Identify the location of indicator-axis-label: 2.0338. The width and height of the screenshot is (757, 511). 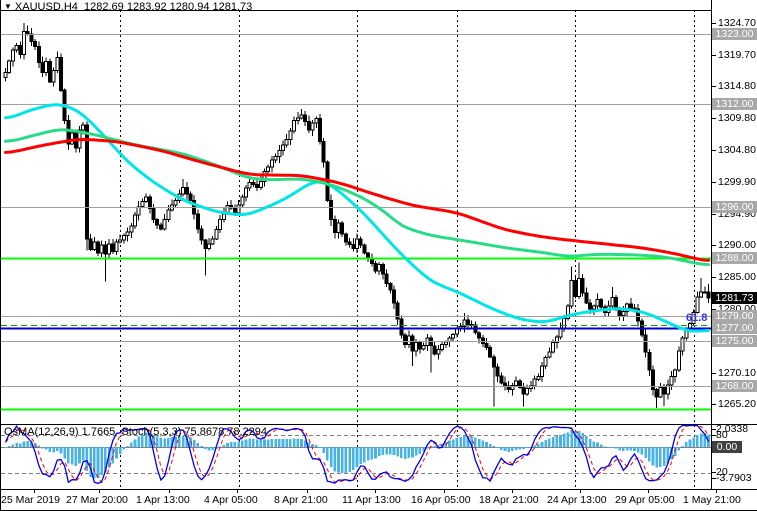
(732, 429).